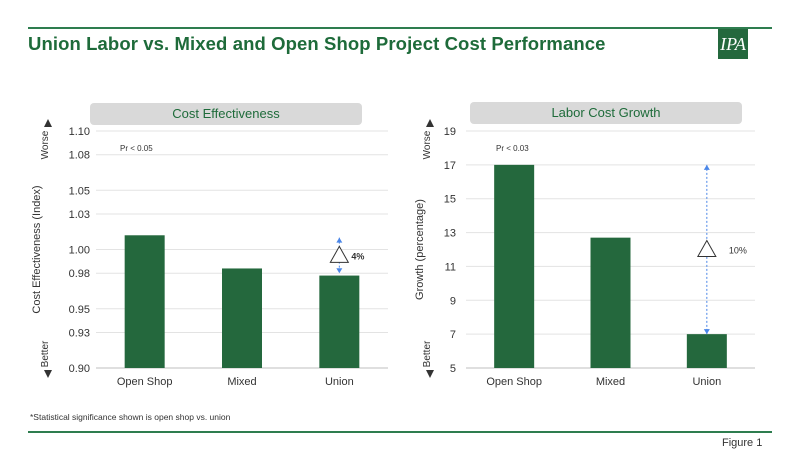  Describe the element at coordinates (339, 321) in the screenshot. I see `cost-effectiveness-bar-union` at that location.